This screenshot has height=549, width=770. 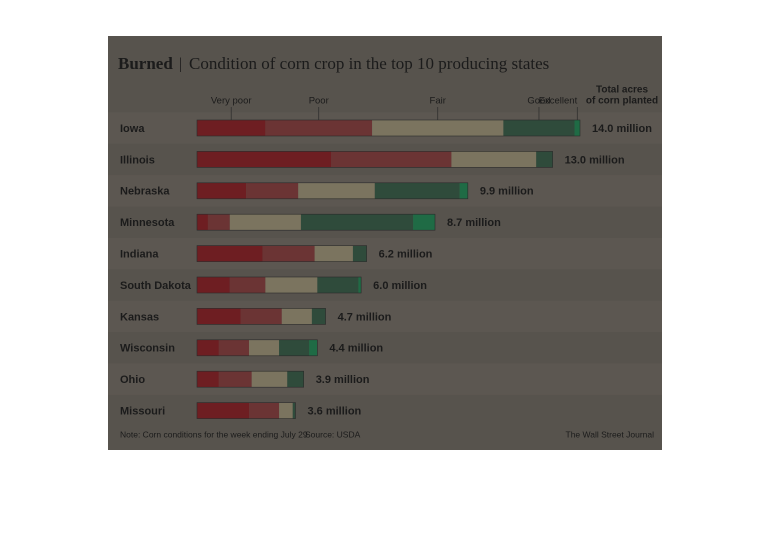 What do you see at coordinates (319, 101) in the screenshot?
I see `legend-label: Poor` at bounding box center [319, 101].